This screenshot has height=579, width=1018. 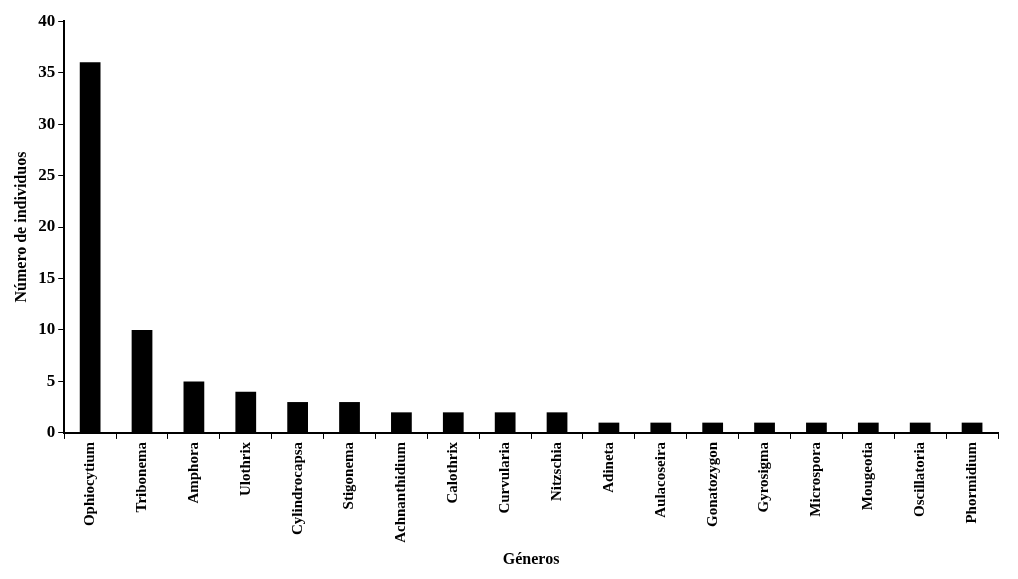 What do you see at coordinates (763, 477) in the screenshot?
I see `x-tick-label: Gyrosigma` at bounding box center [763, 477].